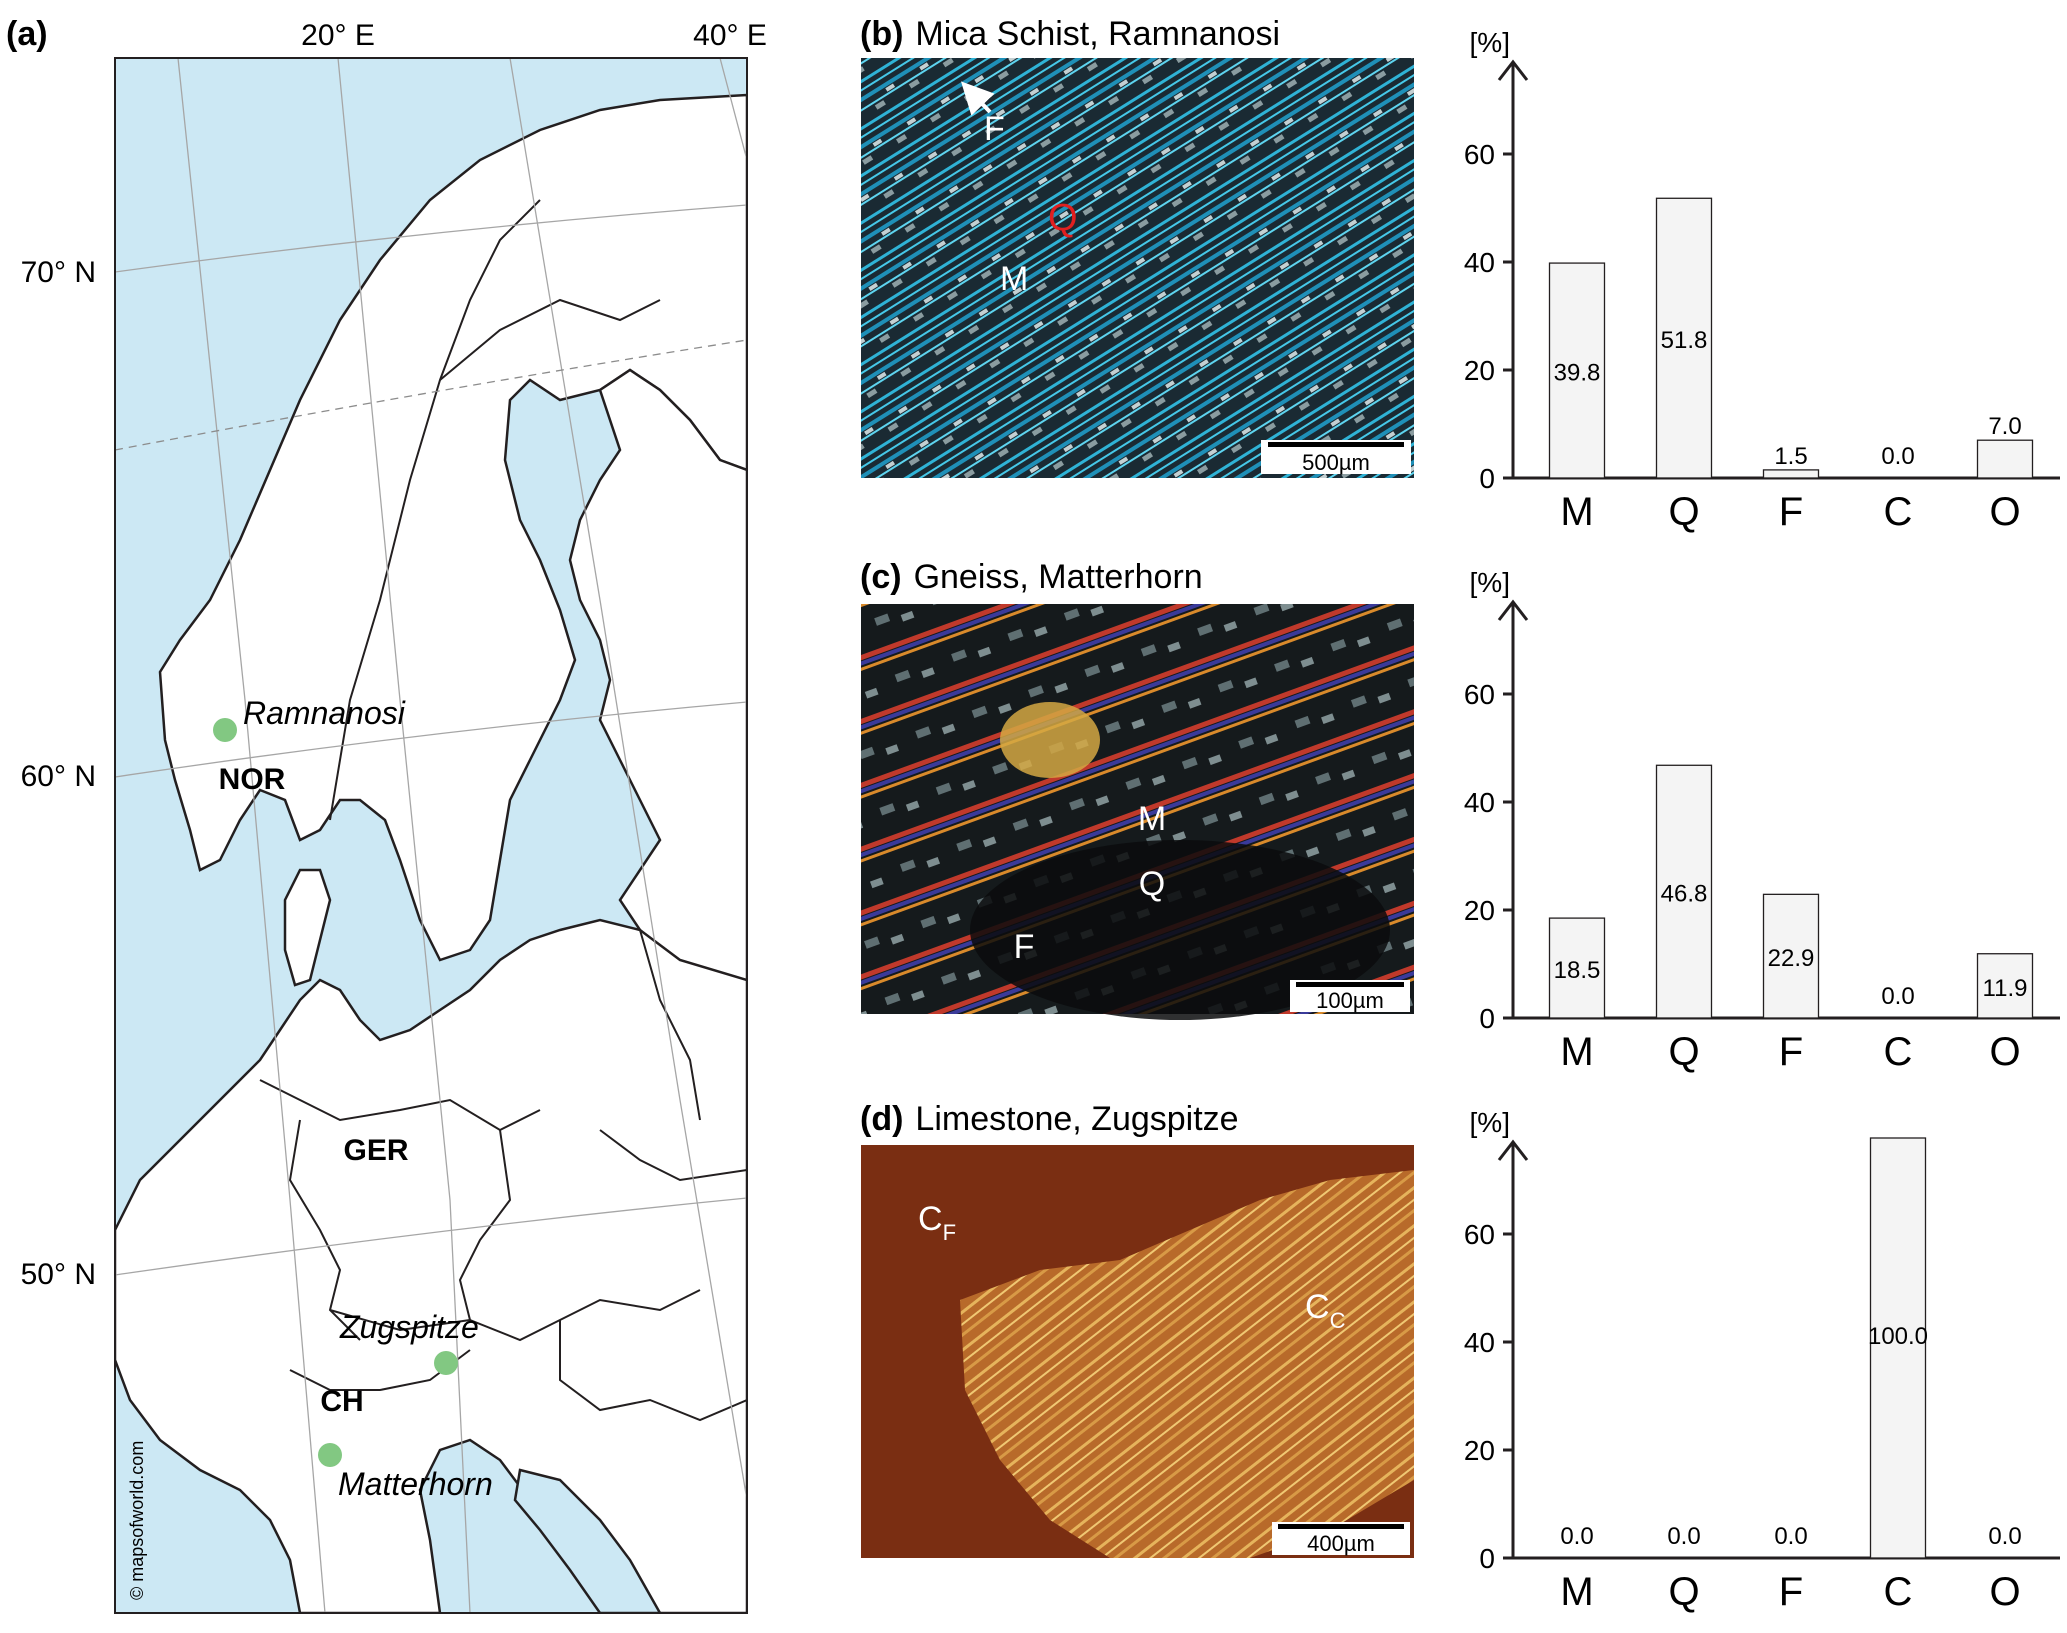  What do you see at coordinates (1152, 884) in the screenshot?
I see `micrograph-label-q-c: Q` at bounding box center [1152, 884].